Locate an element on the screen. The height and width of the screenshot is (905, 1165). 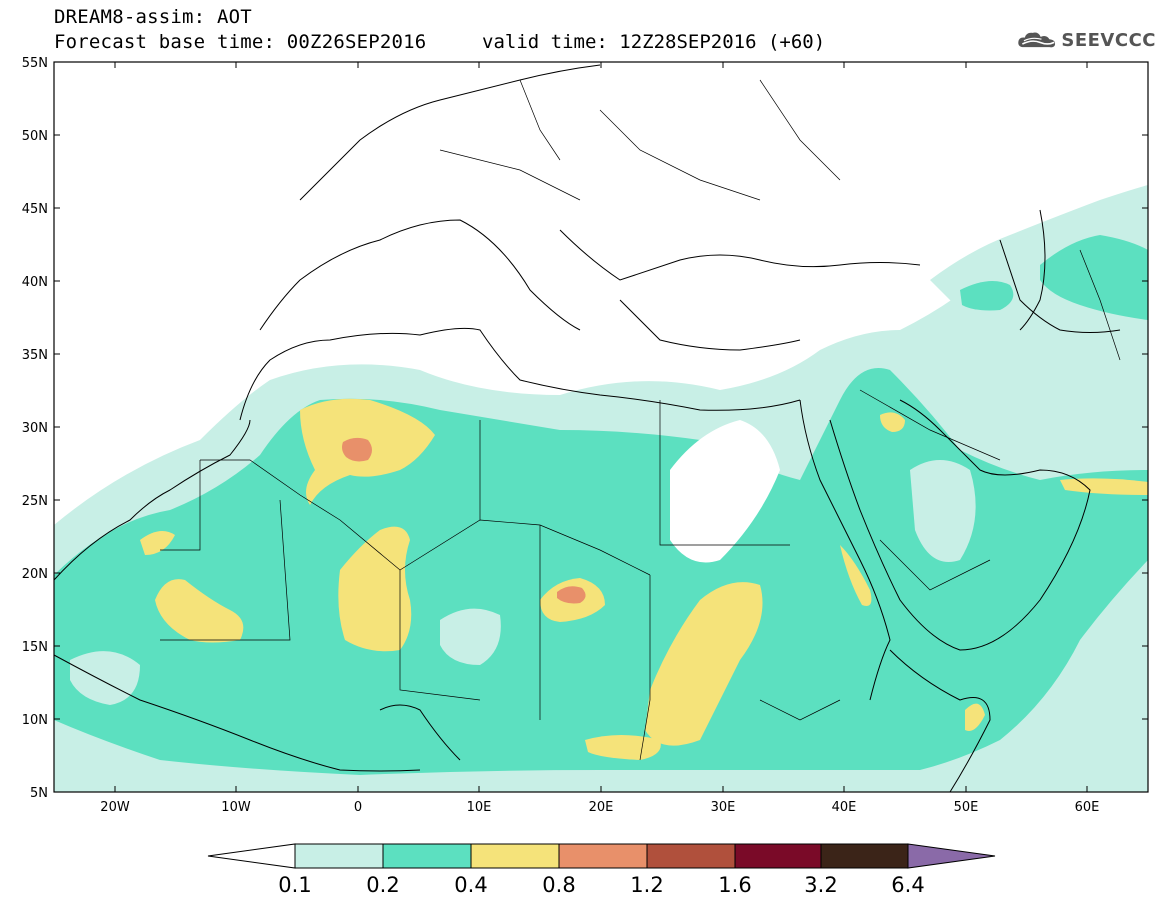
lon-label: 20E is located at coordinates (601, 807).